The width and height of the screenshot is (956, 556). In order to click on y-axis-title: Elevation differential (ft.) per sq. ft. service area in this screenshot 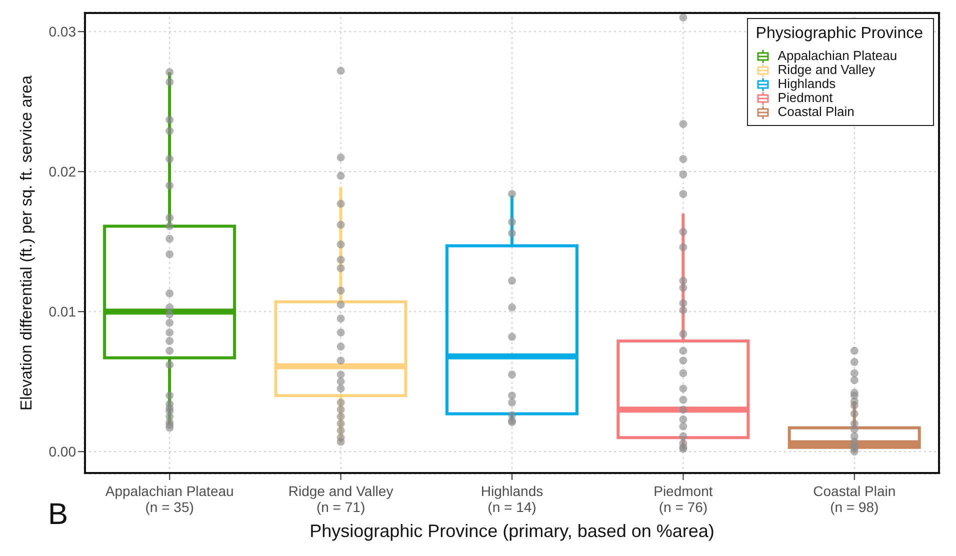, I will do `click(27, 242)`.